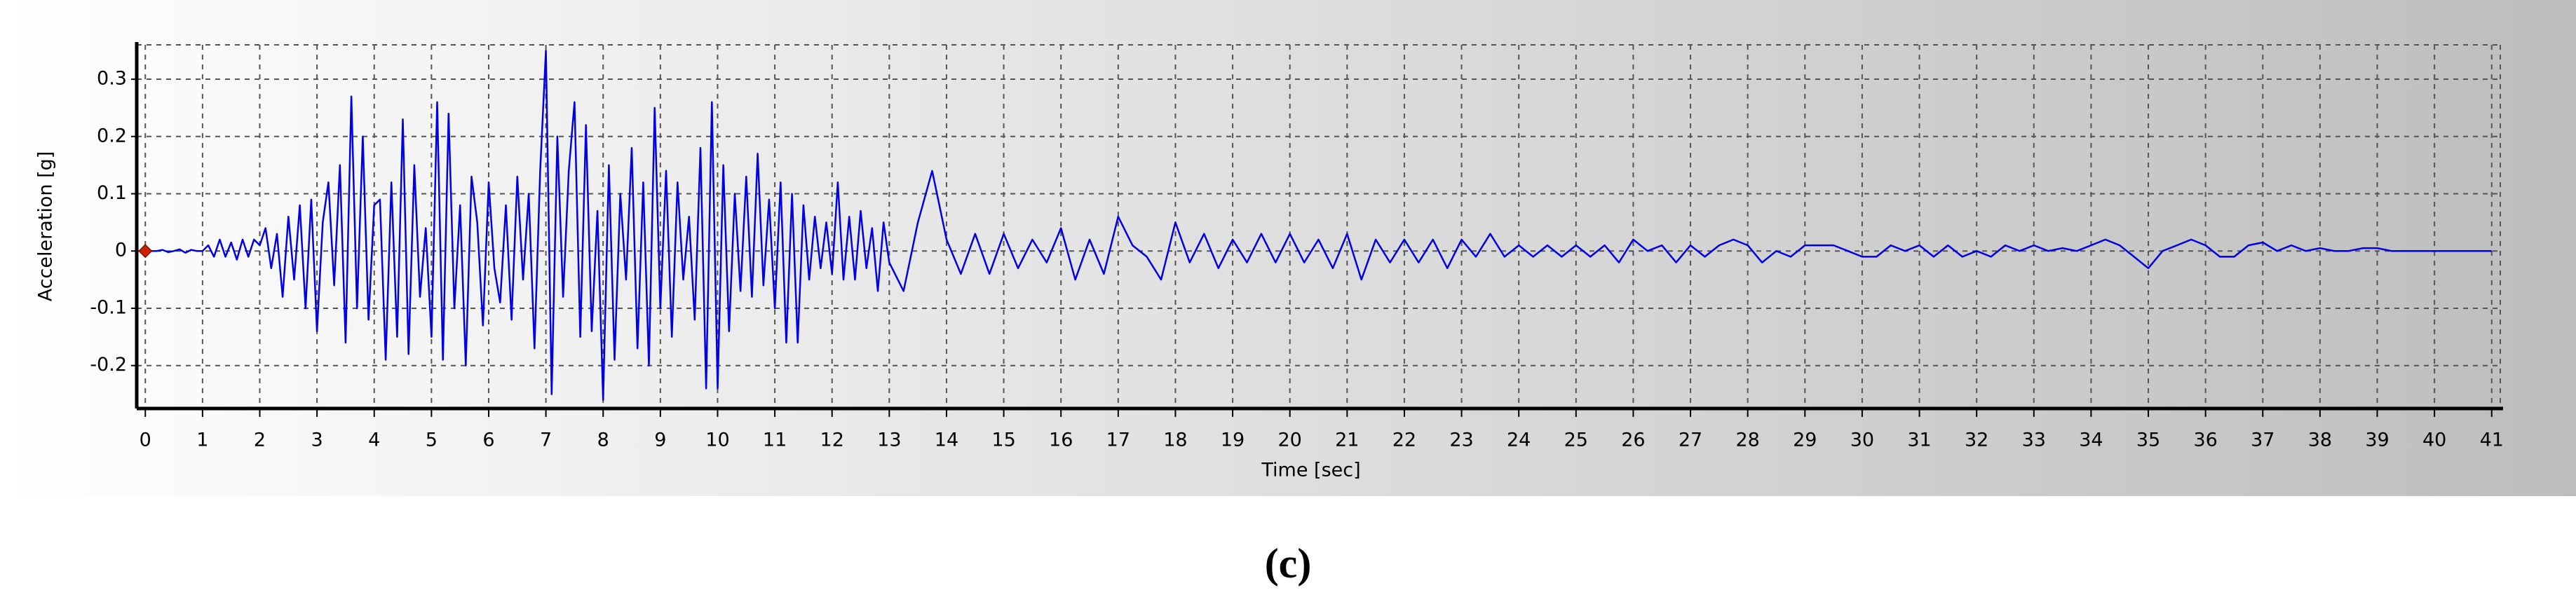 The image size is (2576, 604). Describe the element at coordinates (1976, 441) in the screenshot. I see `x-tick-label: 32` at that location.